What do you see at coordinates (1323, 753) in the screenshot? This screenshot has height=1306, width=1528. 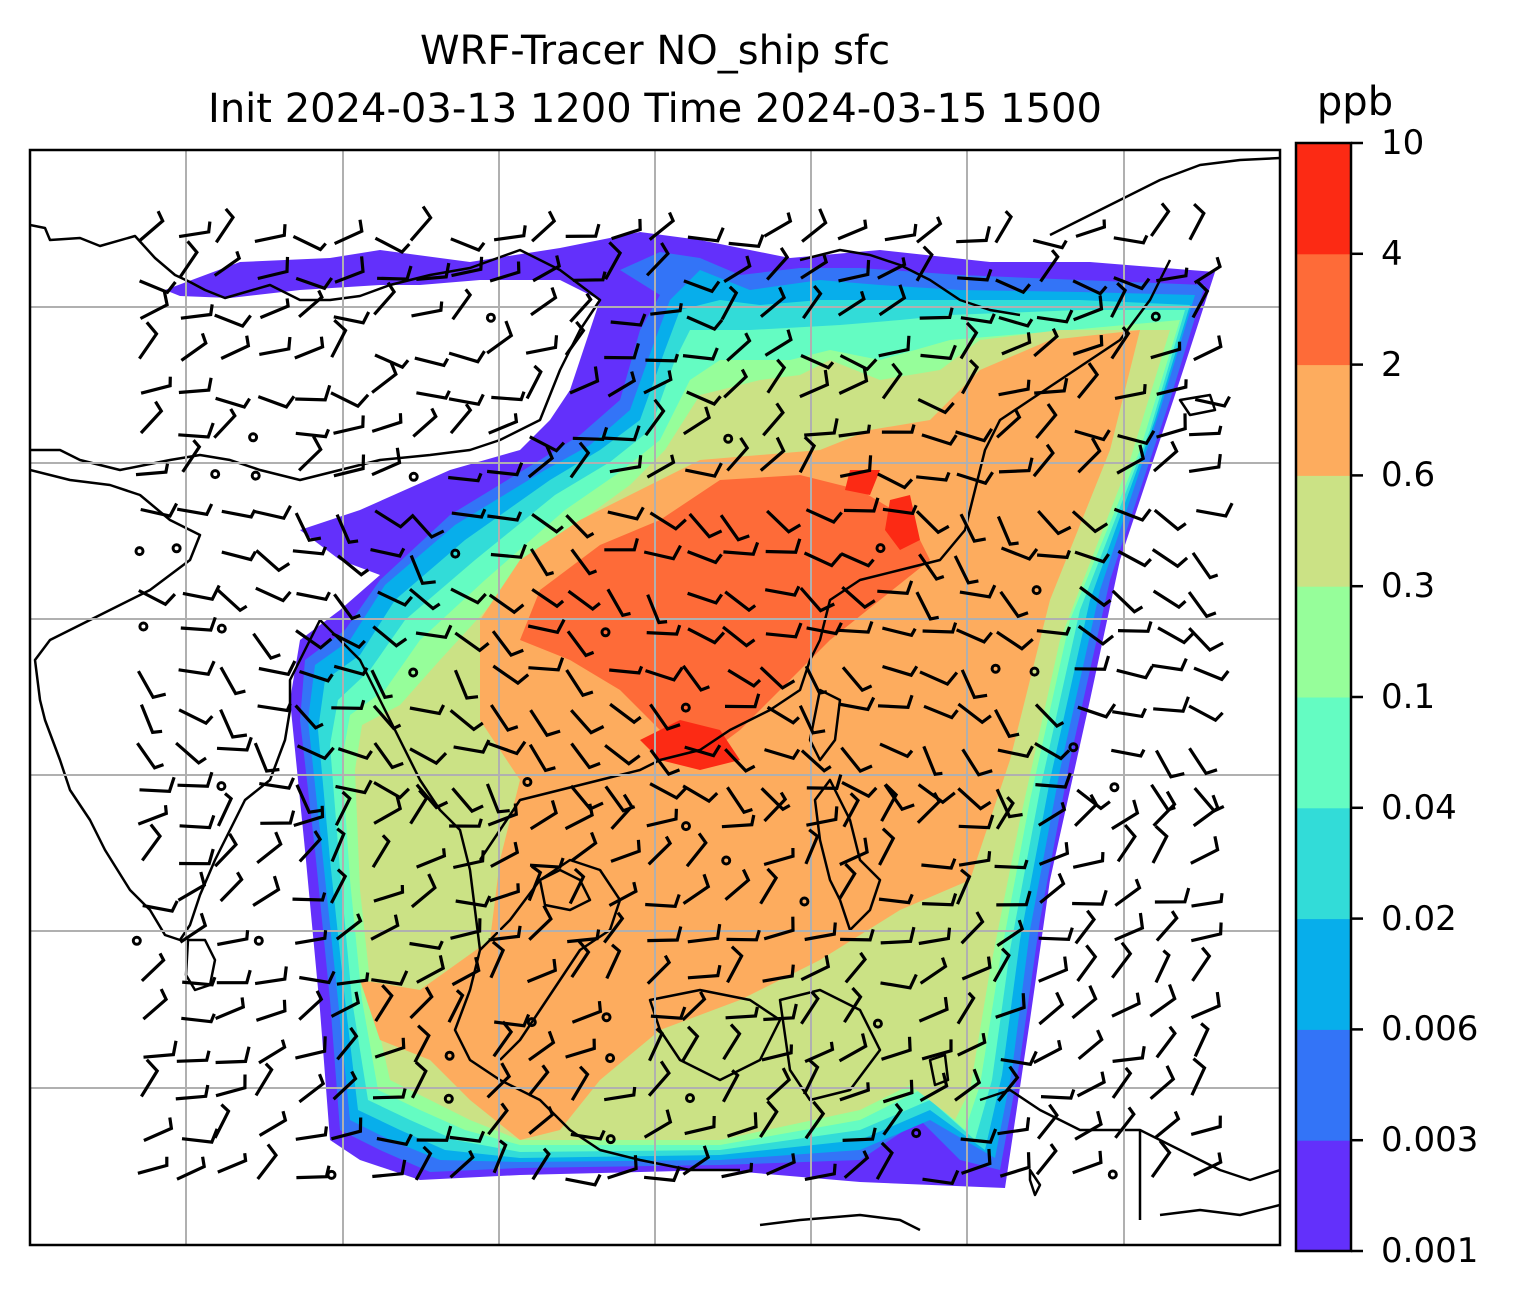 I see `colorbar-segment` at bounding box center [1323, 753].